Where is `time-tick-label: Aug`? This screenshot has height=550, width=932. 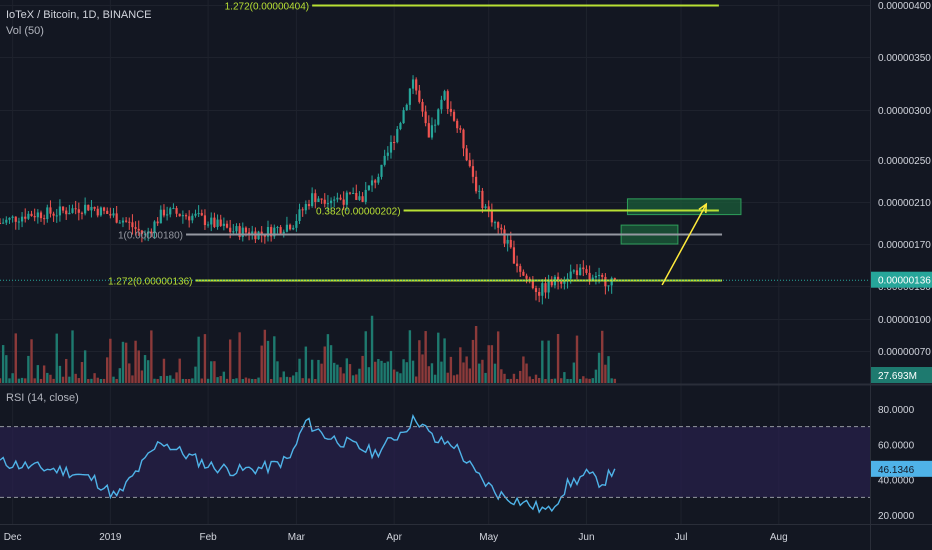
time-tick-label: Aug is located at coordinates (779, 537).